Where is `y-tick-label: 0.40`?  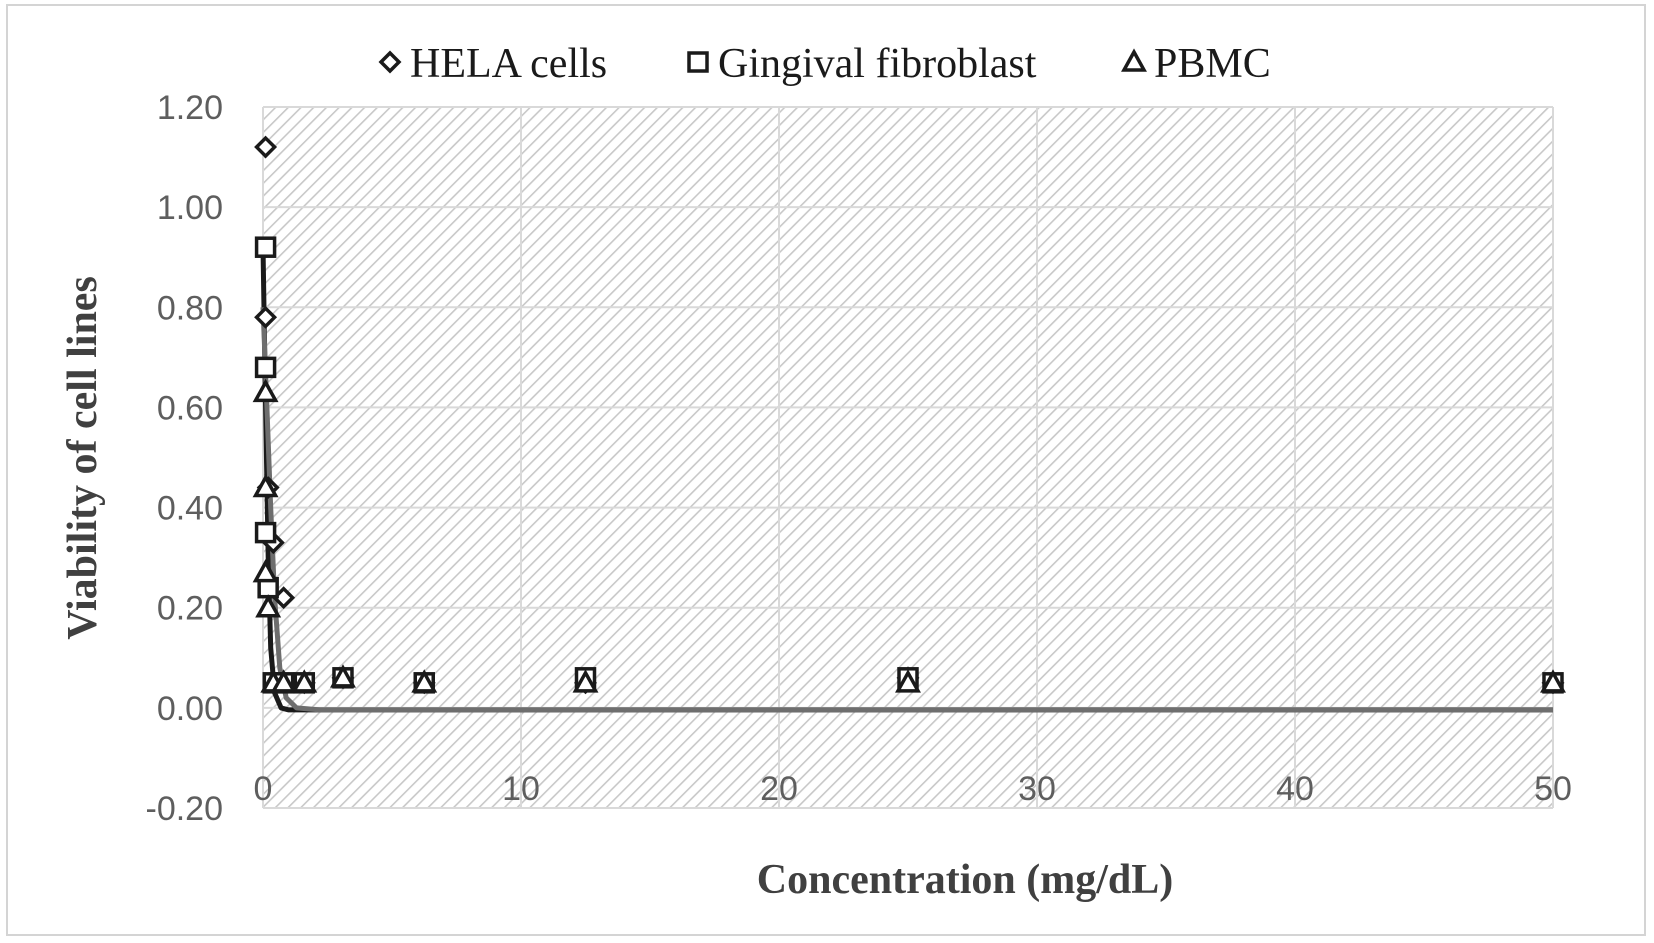 y-tick-label: 0.40 is located at coordinates (190, 509).